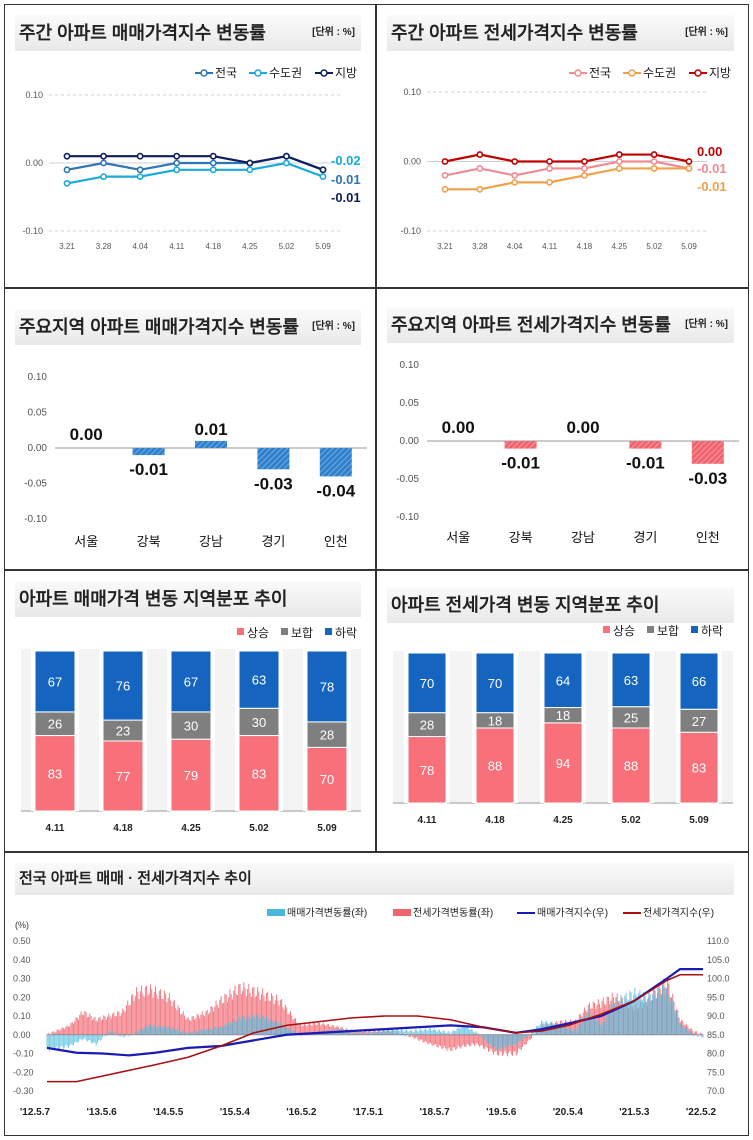 Image resolution: width=753 pixels, height=1140 pixels. Describe the element at coordinates (22, 979) in the screenshot. I see `left-tick-label: 0.30` at that location.